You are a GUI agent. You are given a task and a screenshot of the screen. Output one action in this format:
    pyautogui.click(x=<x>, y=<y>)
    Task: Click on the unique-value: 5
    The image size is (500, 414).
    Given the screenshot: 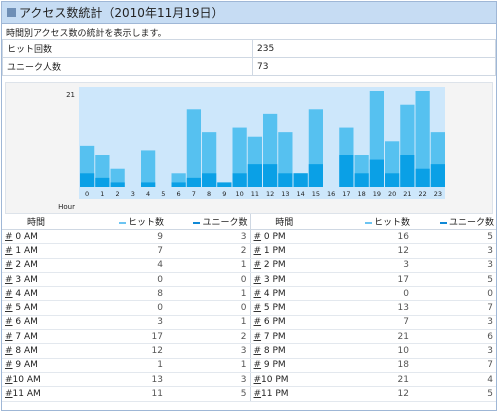 What is the action you would take?
    pyautogui.click(x=454, y=280)
    